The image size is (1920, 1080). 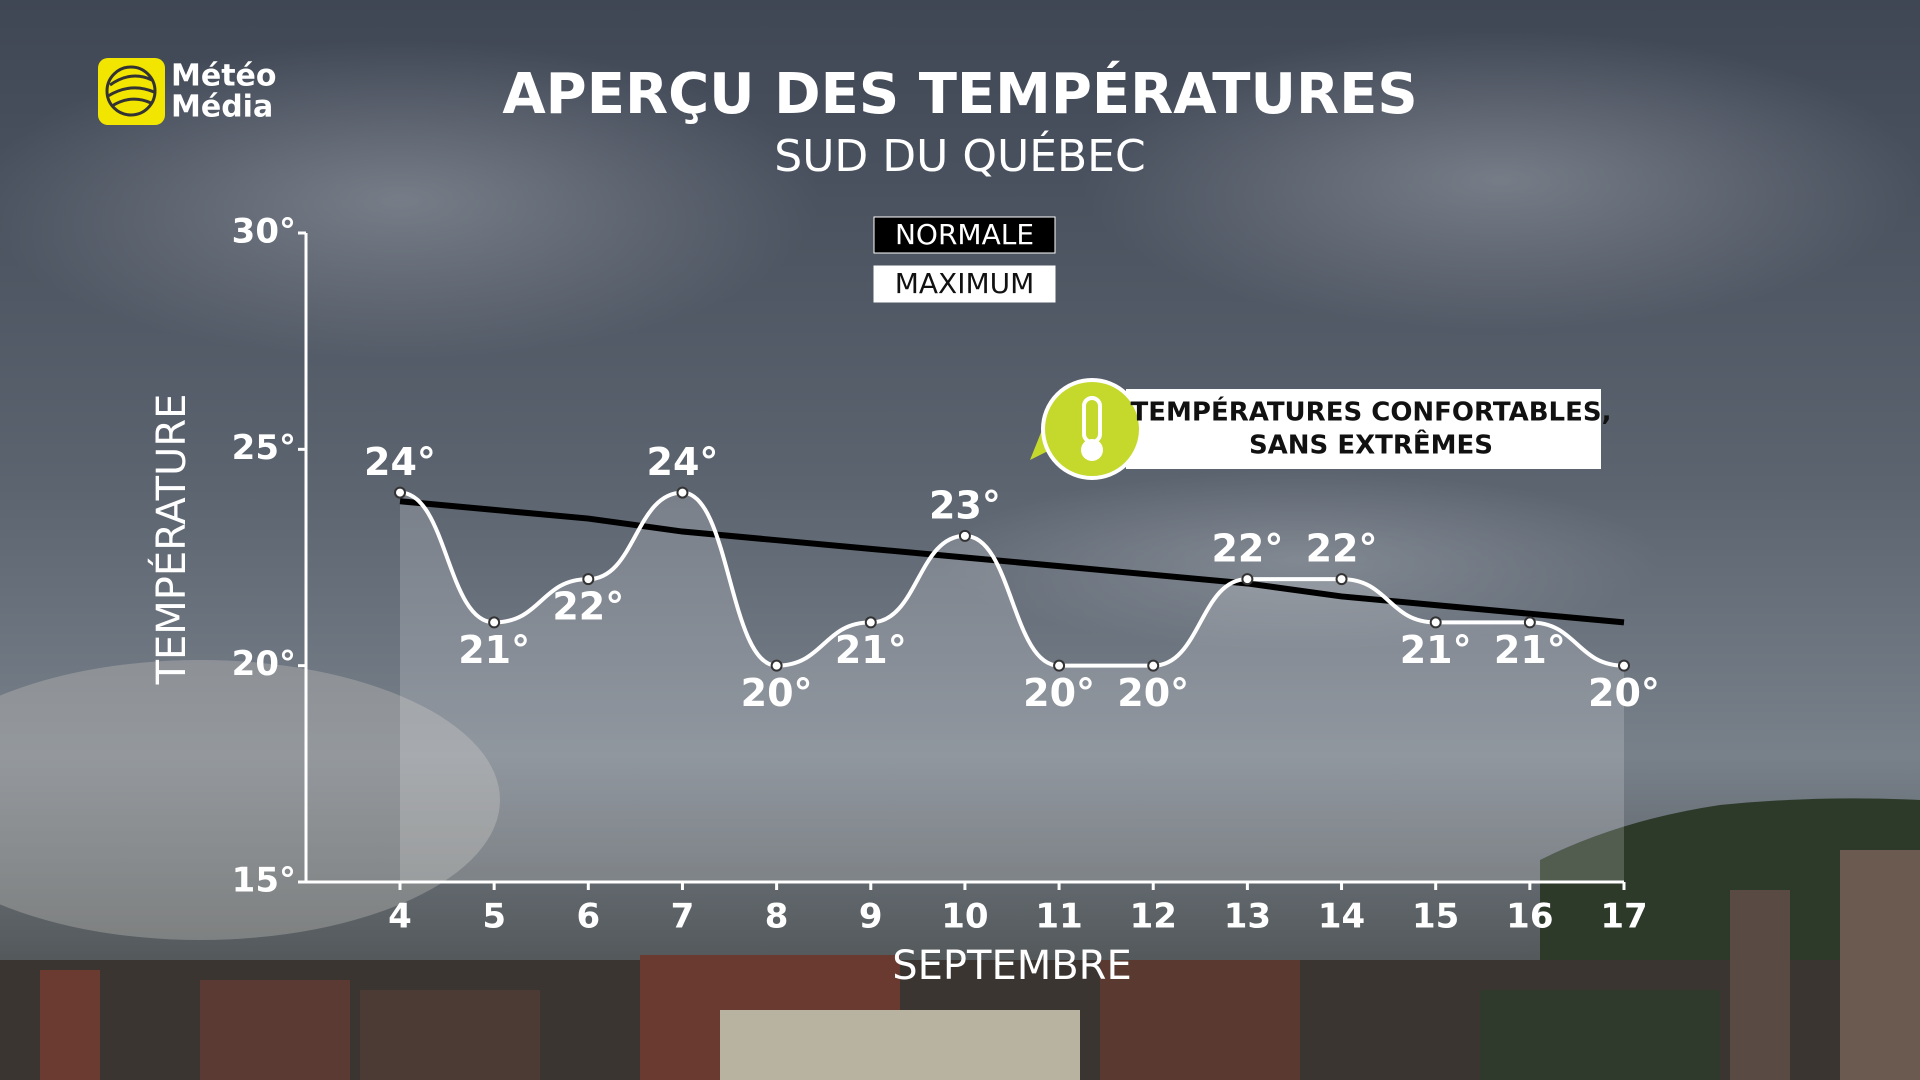 What do you see at coordinates (965, 505) in the screenshot?
I see `data-label: 23°` at bounding box center [965, 505].